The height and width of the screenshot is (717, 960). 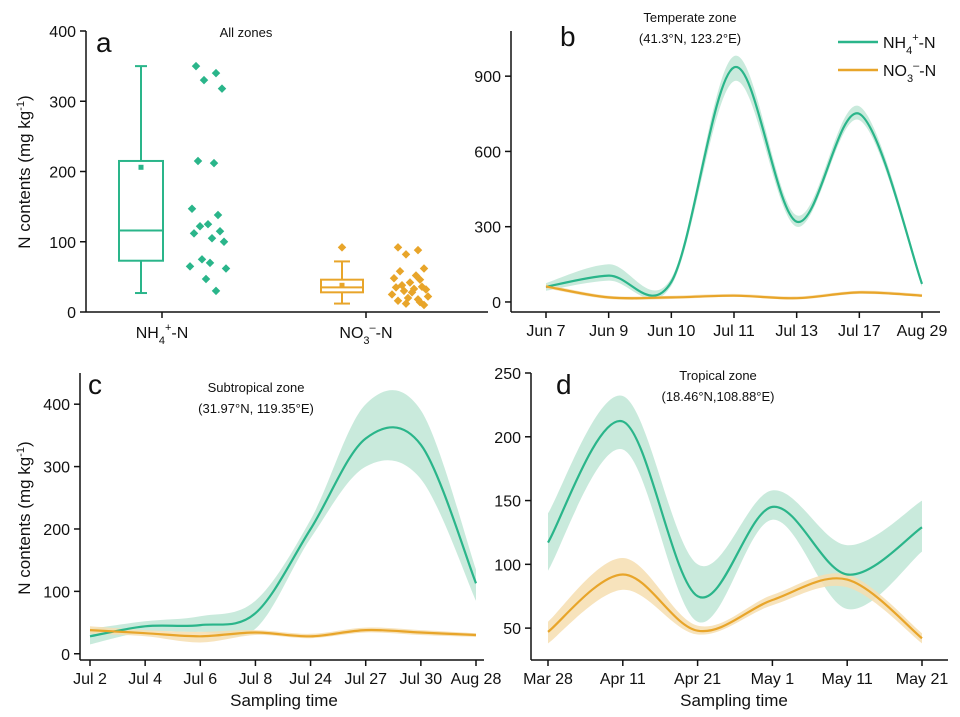 I want to click on panel-c-xtick-label-jul-6: Jul 6, so click(x=200, y=679).